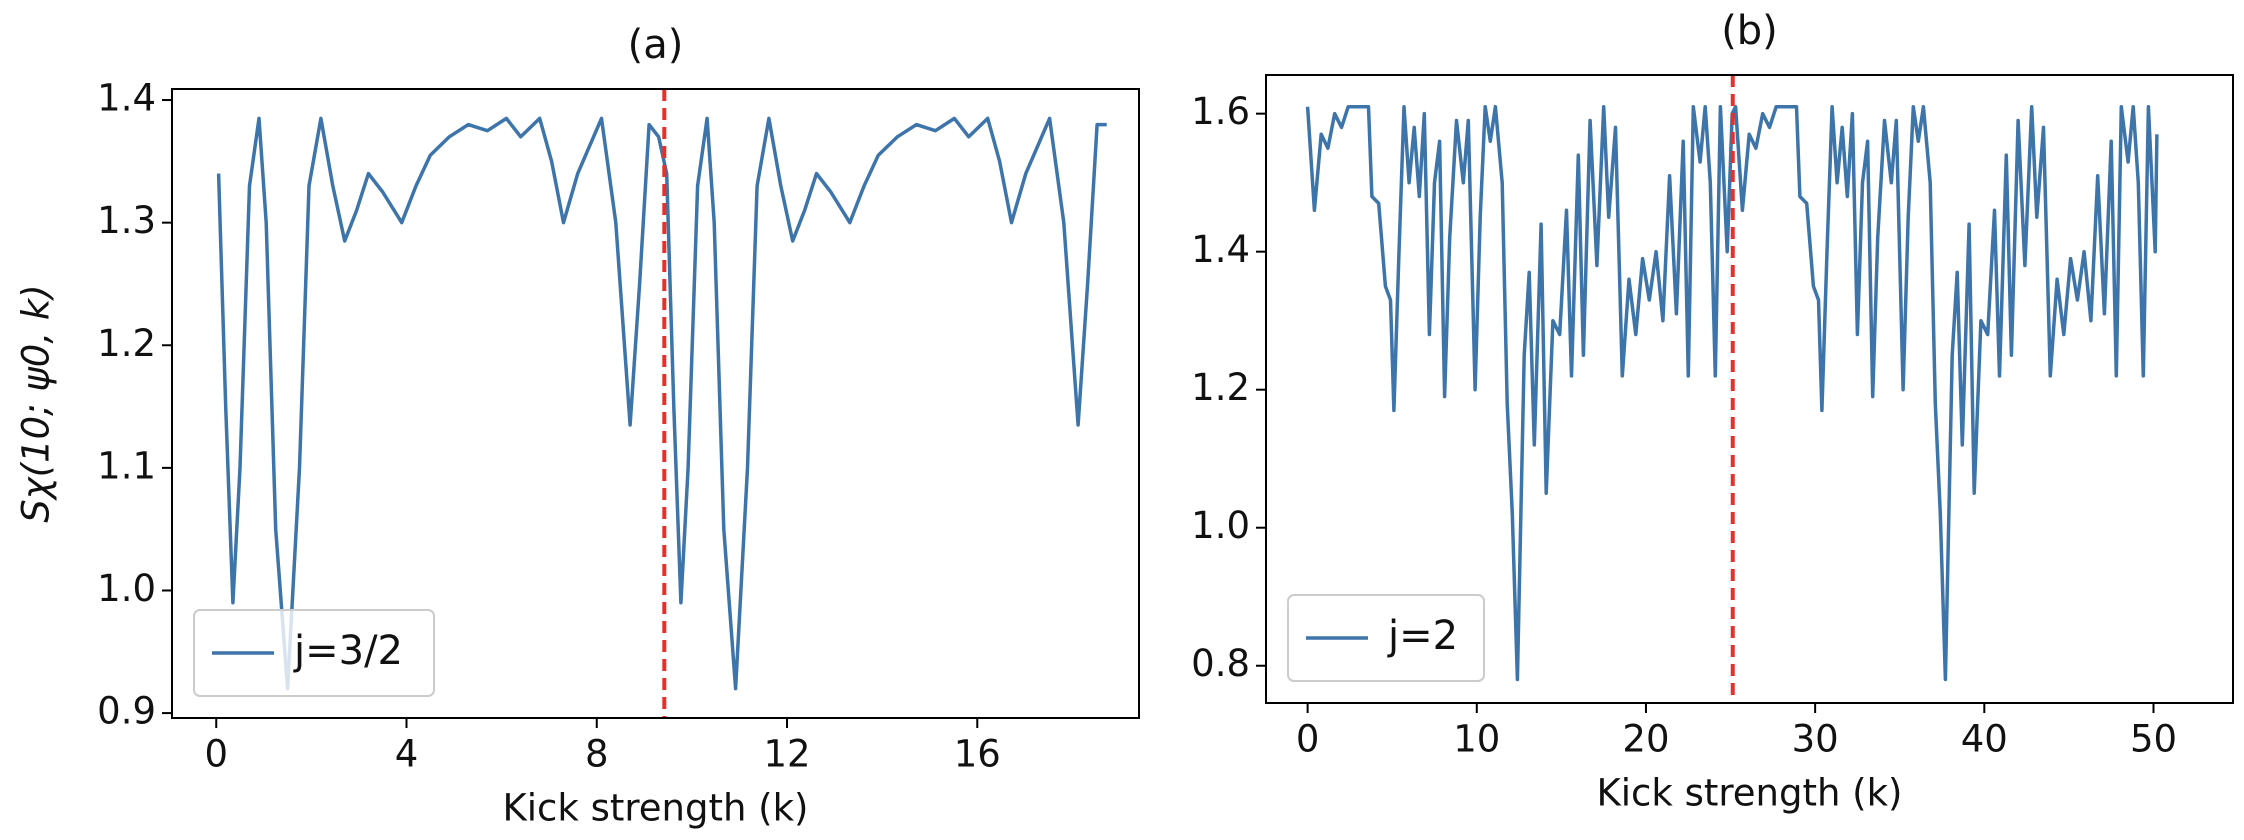 Image resolution: width=2244 pixels, height=840 pixels. Describe the element at coordinates (1422, 636) in the screenshot. I see `legend-label: j=2` at that location.